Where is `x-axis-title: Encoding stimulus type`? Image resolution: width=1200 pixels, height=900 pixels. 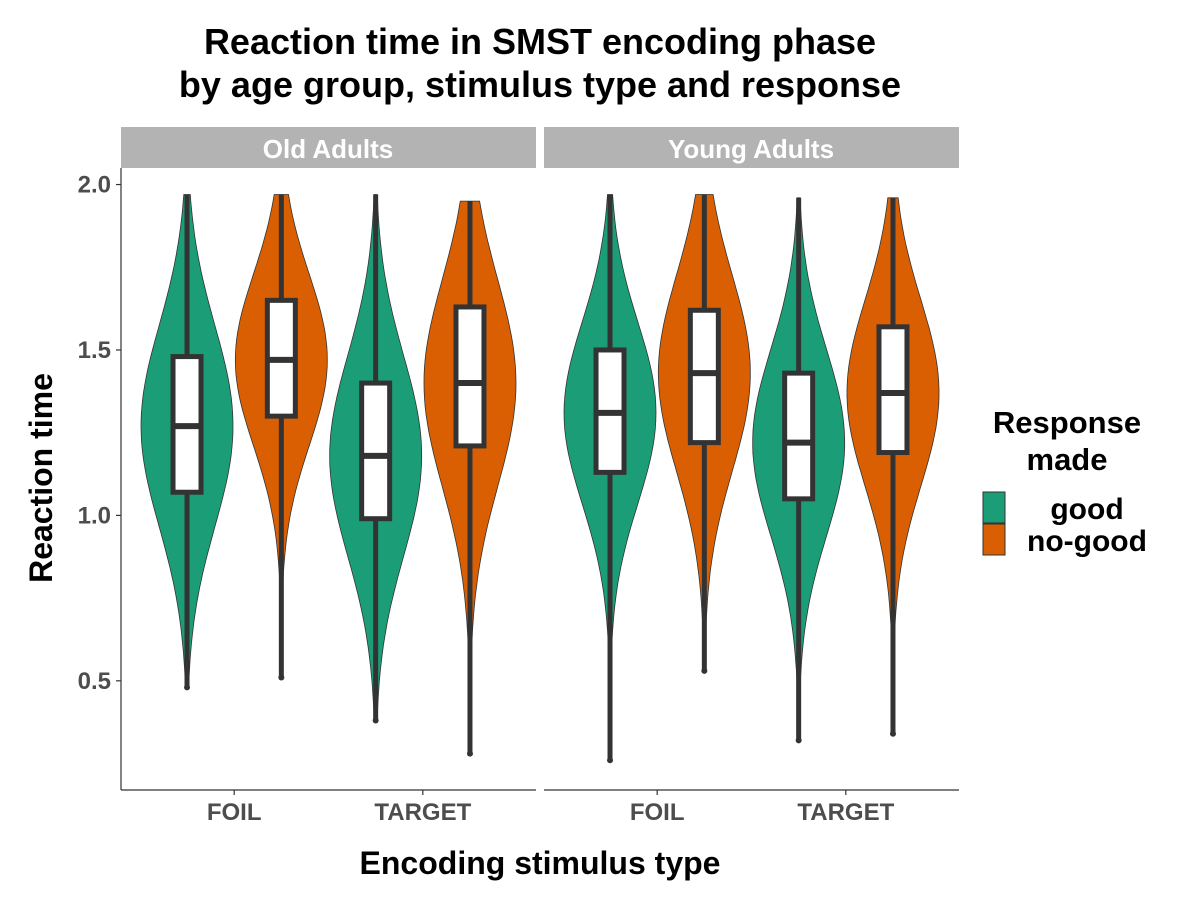 x-axis-title: Encoding stimulus type is located at coordinates (540, 863).